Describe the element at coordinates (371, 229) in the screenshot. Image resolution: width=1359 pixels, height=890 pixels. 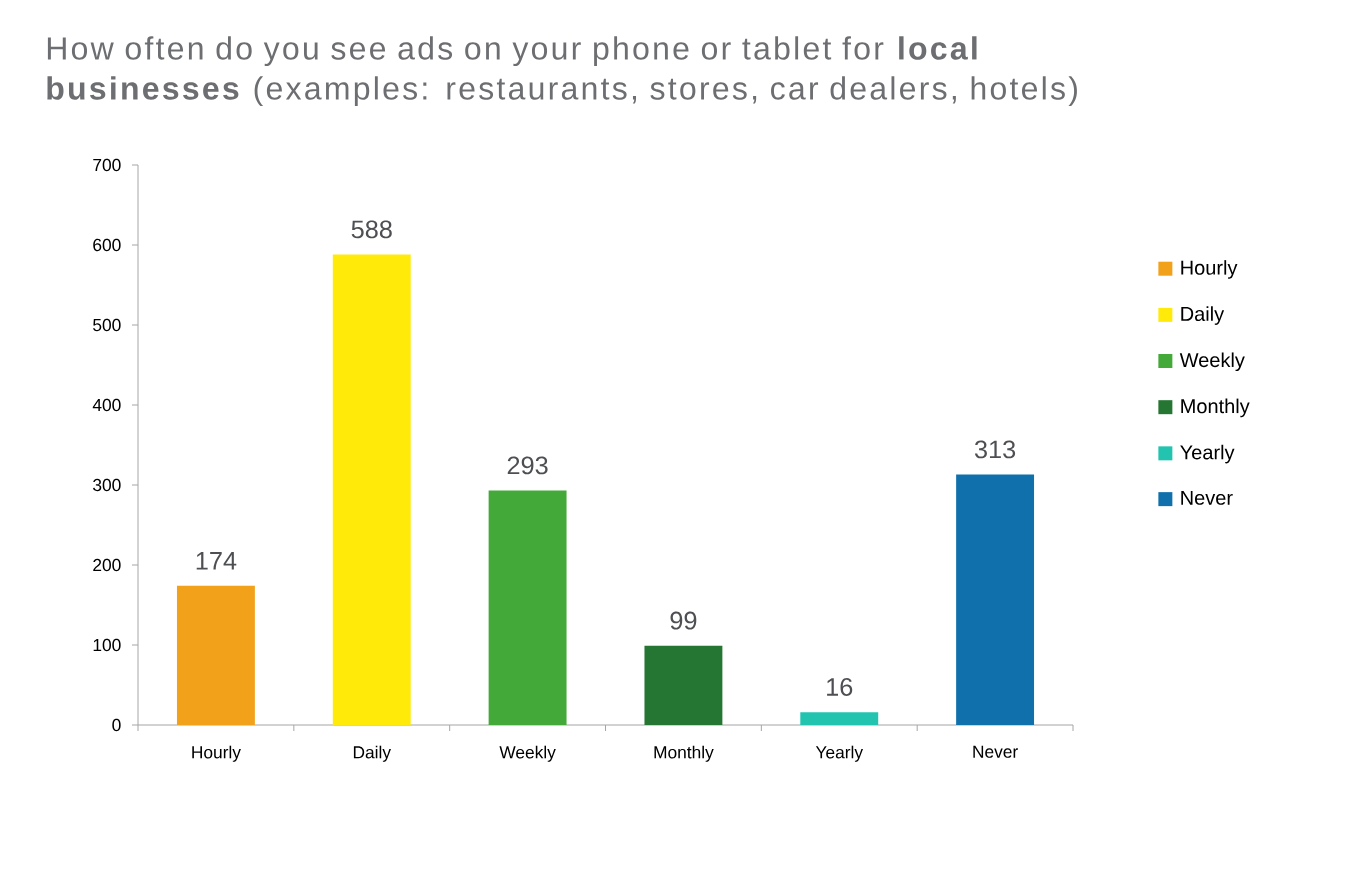
I see `data-label: 588` at that location.